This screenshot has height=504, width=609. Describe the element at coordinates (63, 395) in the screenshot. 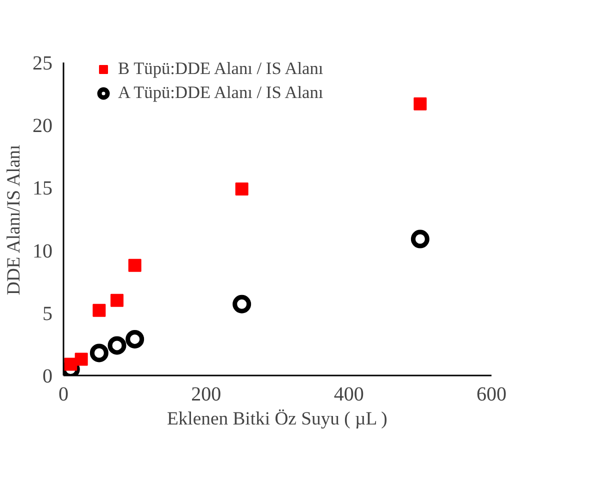

I see `x-tick-label: 0` at that location.